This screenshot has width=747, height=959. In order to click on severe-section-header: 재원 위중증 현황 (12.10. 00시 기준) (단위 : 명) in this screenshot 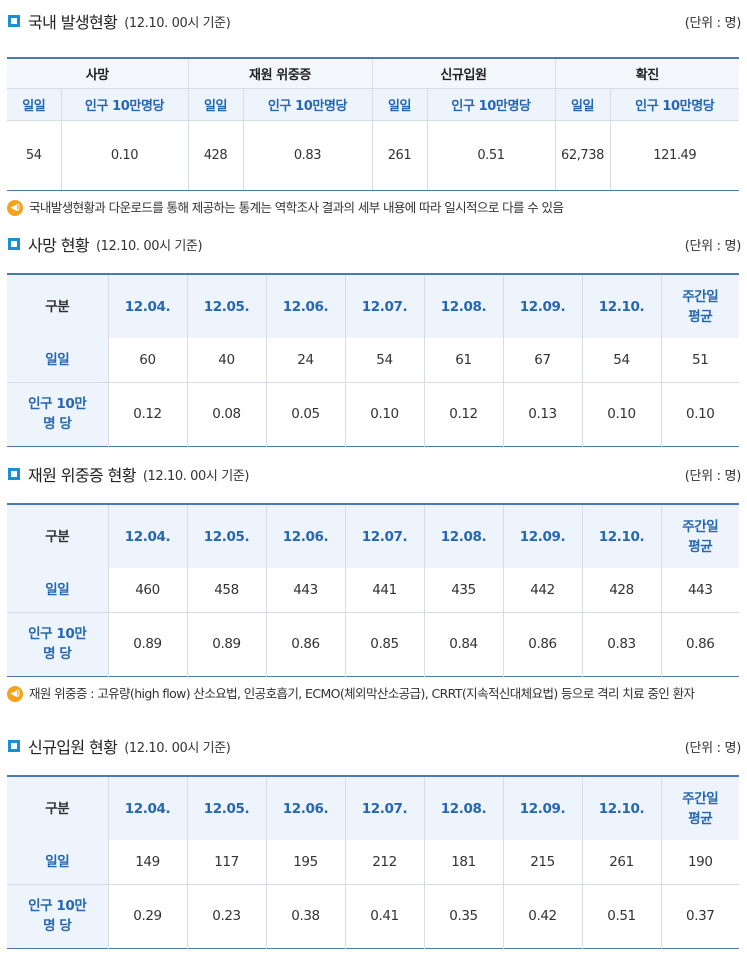, I will do `click(374, 474)`.